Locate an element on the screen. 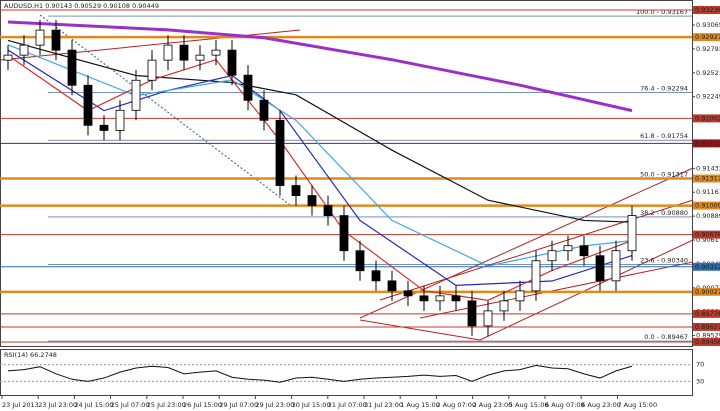 Image resolution: width=720 pixels, height=411 pixels. level-label: 0.90678 is located at coordinates (707, 235).